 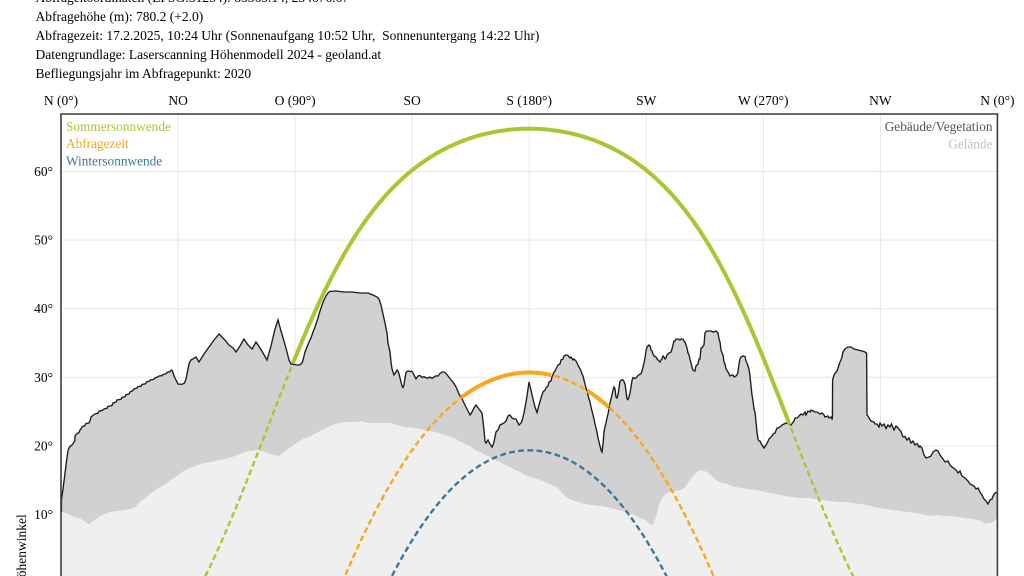 What do you see at coordinates (43, 377) in the screenshot?
I see `svg-text: 30°` at bounding box center [43, 377].